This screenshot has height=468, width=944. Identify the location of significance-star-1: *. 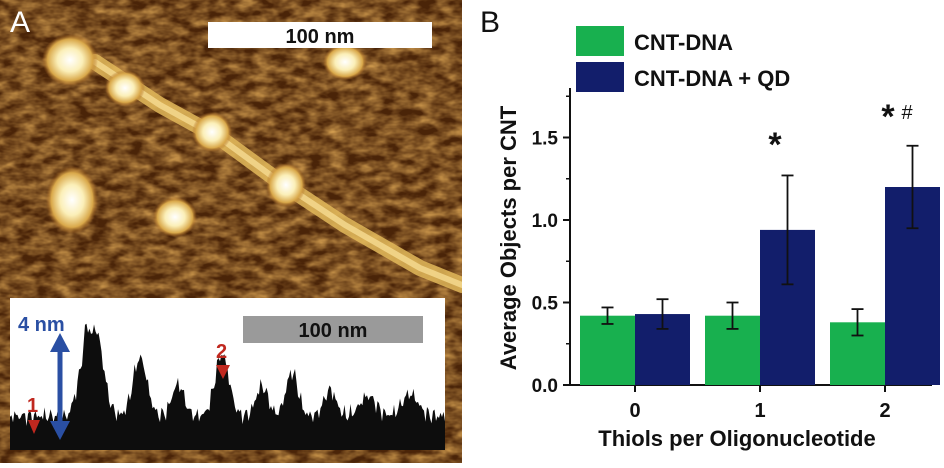
(775, 145).